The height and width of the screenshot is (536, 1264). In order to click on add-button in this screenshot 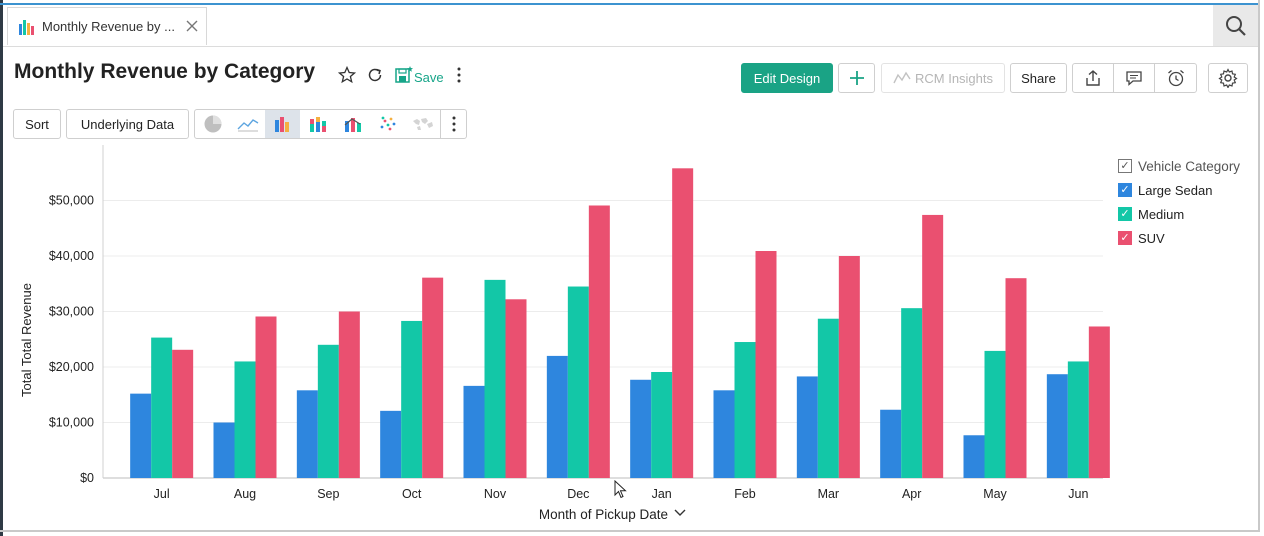, I will do `click(856, 78)`.